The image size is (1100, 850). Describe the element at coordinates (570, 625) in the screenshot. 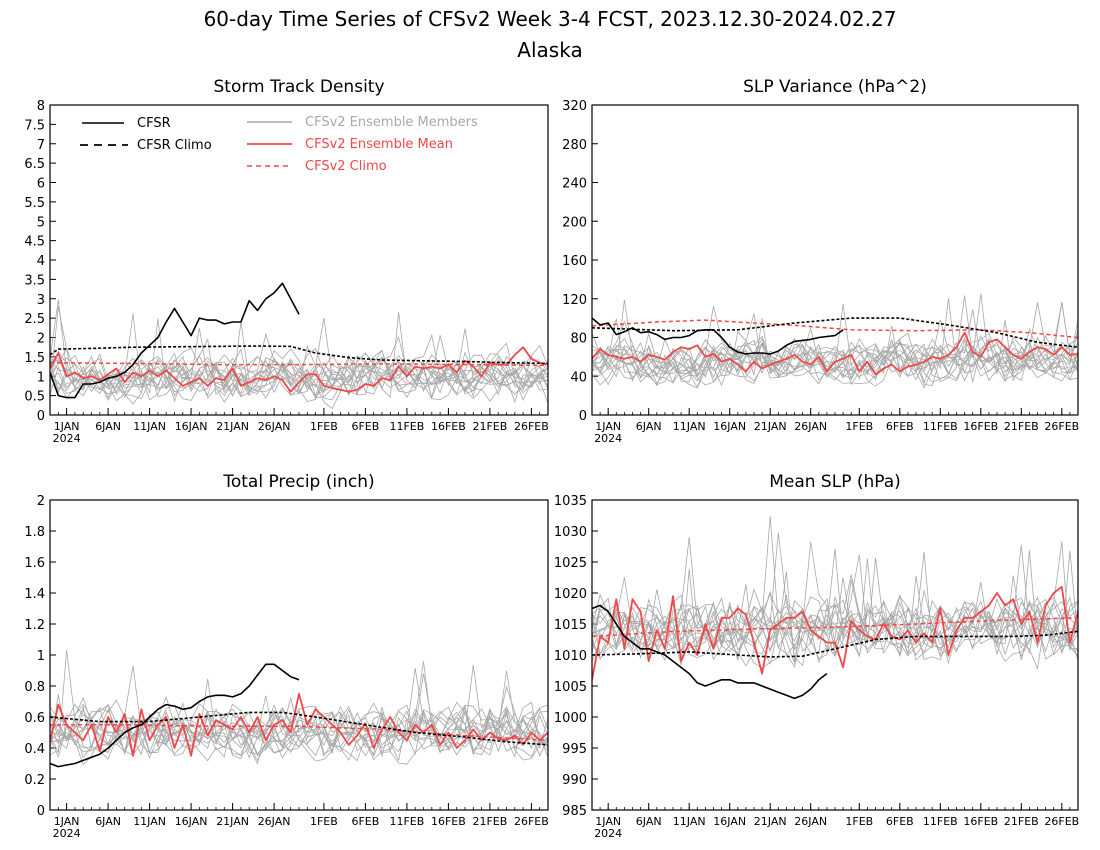

I see `y-tick-label: 1015` at that location.